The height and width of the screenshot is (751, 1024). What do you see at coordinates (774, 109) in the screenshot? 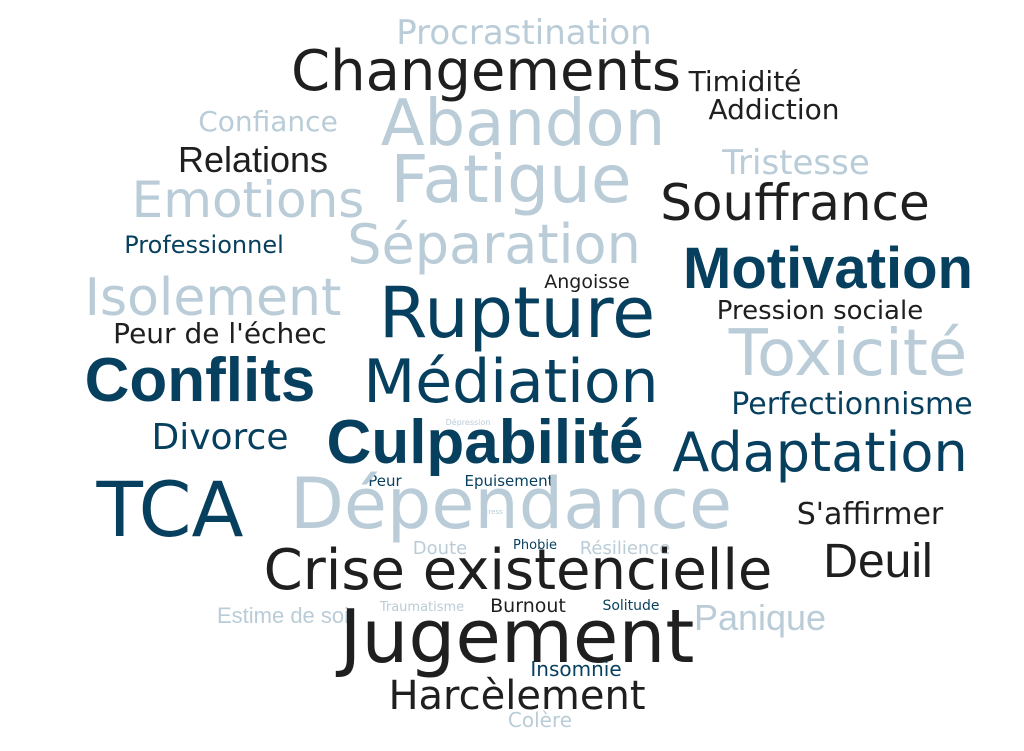
I see `word-addiction: Addiction` at bounding box center [774, 109].